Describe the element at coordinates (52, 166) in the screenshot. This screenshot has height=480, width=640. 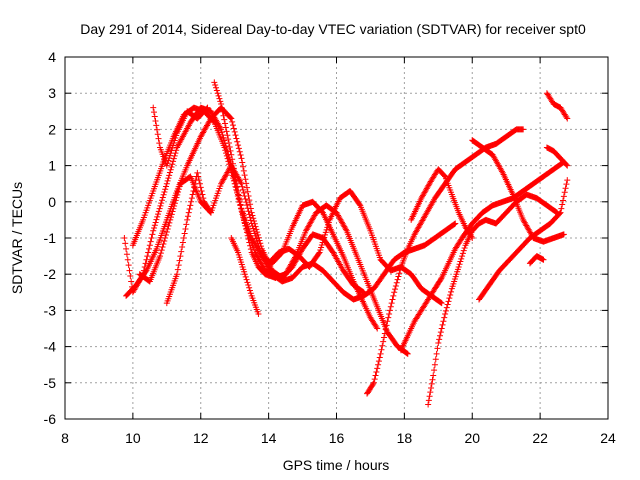
I see `y-tick-label: 1` at that location.